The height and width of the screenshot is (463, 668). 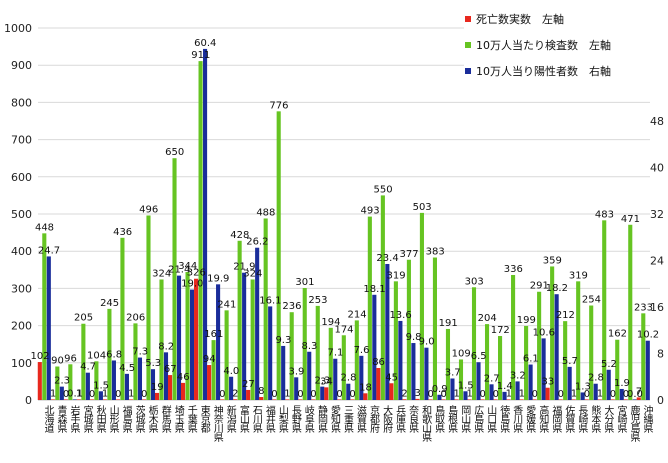 What do you see at coordinates (517, 419) in the screenshot?
I see `category-label: 香川県` at bounding box center [517, 419].